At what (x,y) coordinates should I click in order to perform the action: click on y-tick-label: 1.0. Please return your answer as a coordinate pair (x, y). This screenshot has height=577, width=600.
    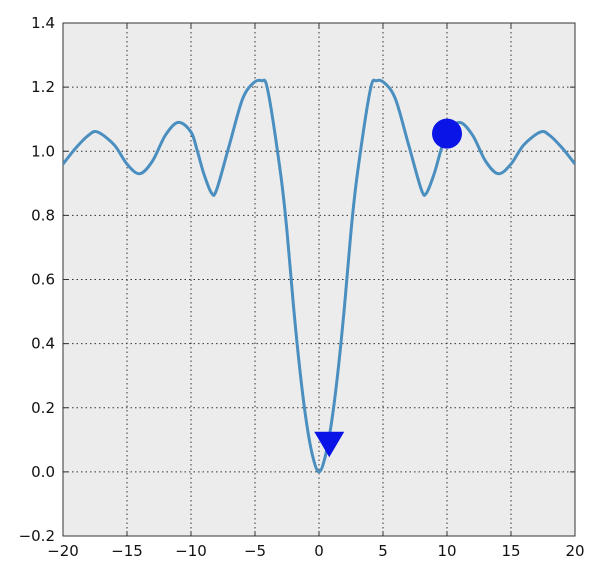
    Looking at the image, I should click on (43, 151).